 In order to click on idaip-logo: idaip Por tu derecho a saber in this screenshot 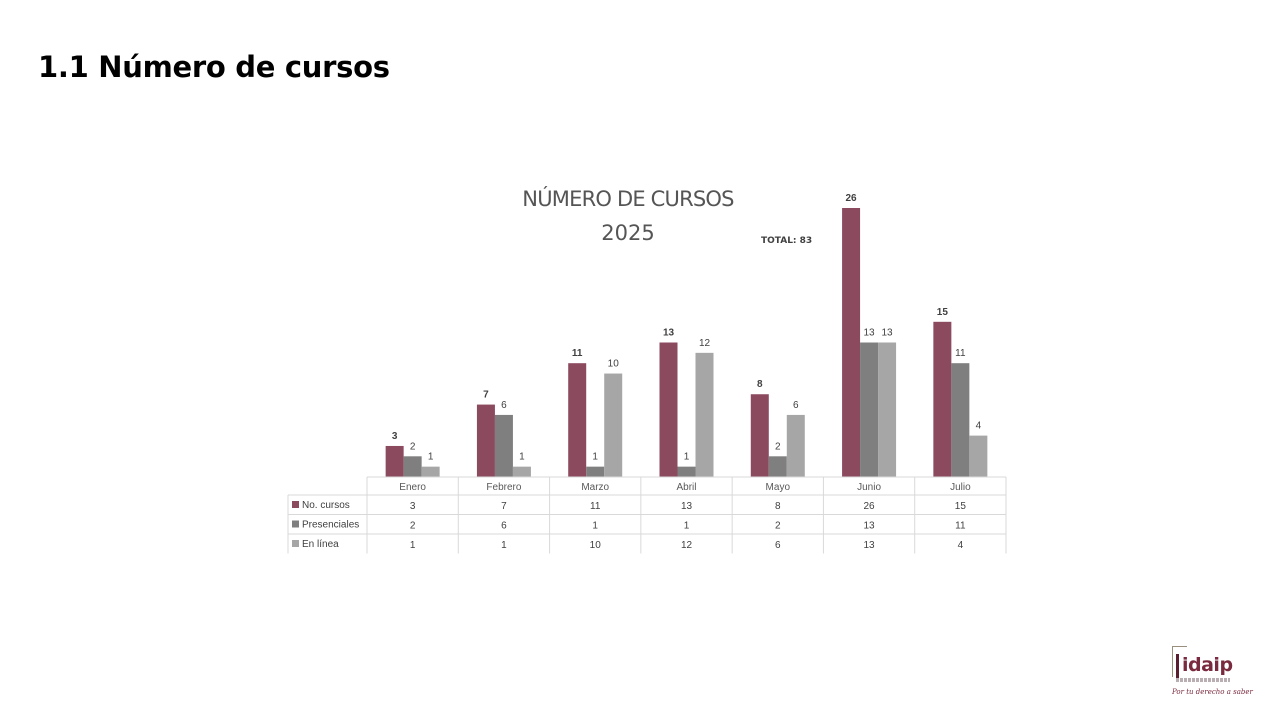, I will do `click(1211, 674)`.